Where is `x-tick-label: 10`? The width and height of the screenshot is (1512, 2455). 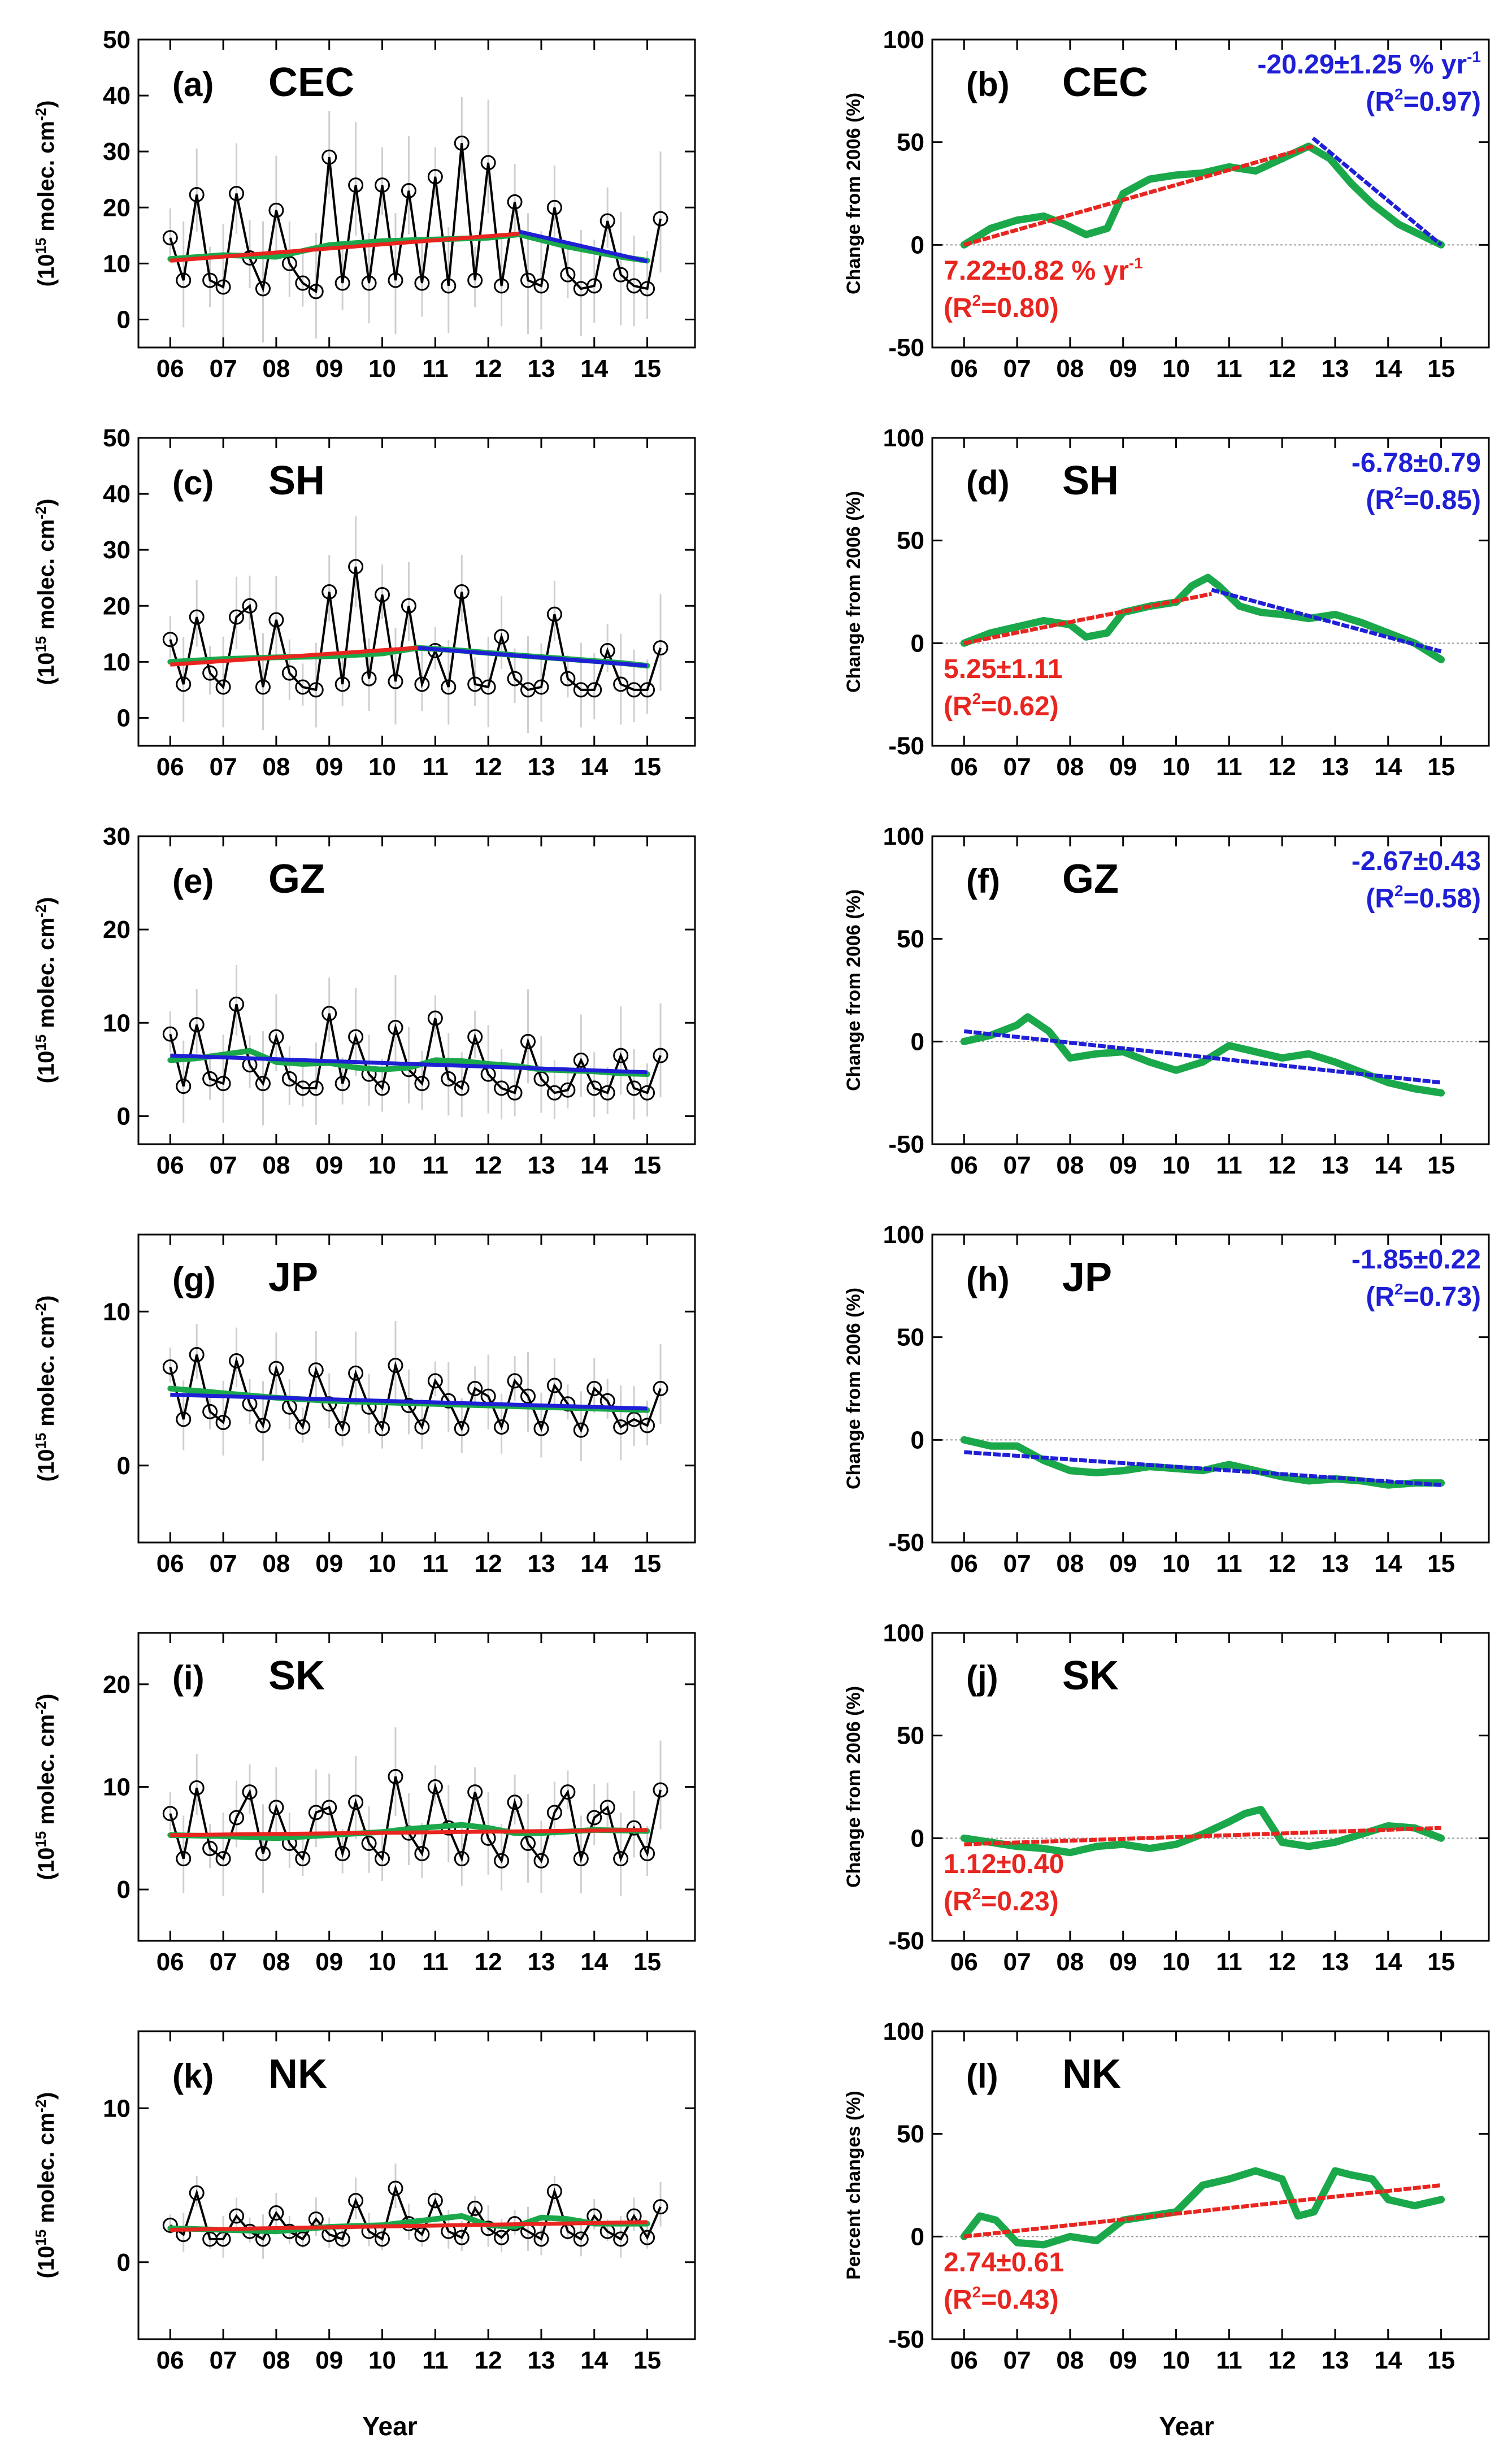 x-tick-label: 10 is located at coordinates (382, 1165).